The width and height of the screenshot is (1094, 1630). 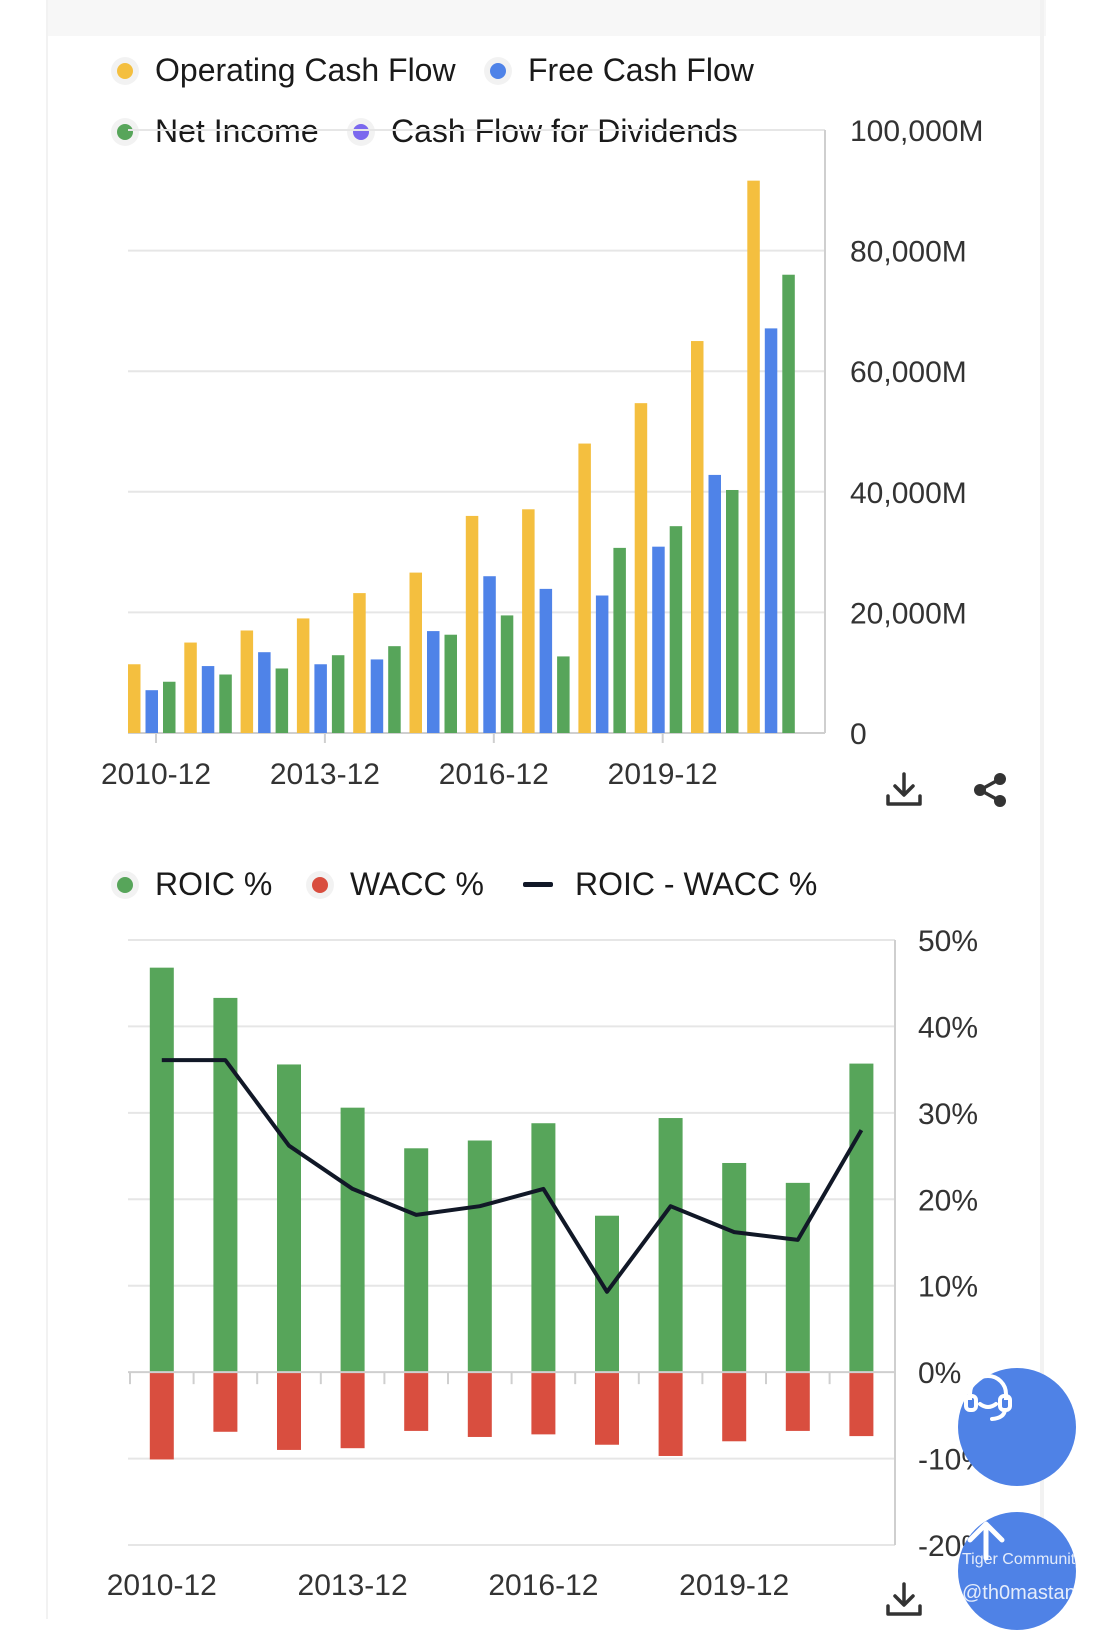 I want to click on card-edge-left, so click(x=47, y=809).